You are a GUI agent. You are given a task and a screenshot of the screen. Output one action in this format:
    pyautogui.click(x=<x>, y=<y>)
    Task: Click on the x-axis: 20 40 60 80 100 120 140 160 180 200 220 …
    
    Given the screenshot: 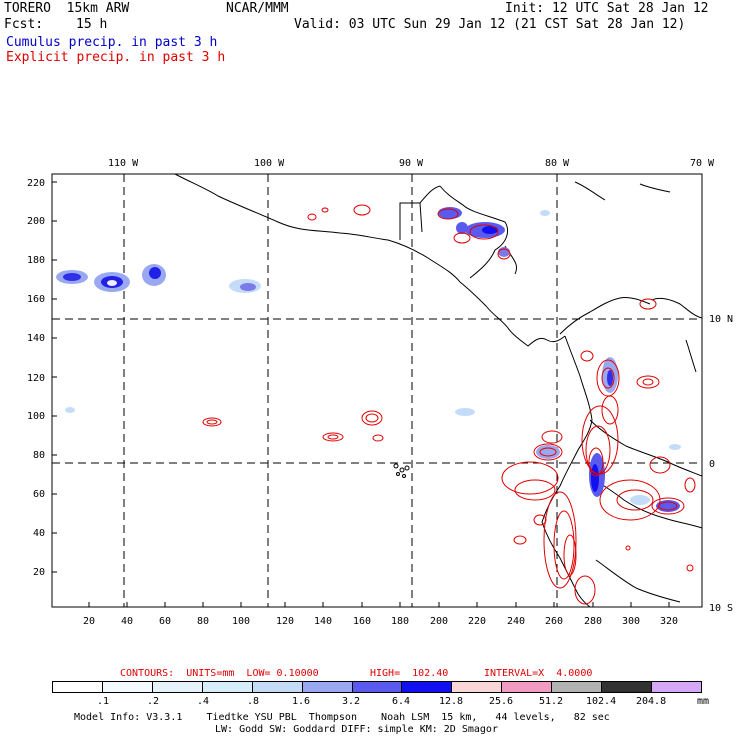 What is the action you would take?
    pyautogui.click(x=380, y=621)
    